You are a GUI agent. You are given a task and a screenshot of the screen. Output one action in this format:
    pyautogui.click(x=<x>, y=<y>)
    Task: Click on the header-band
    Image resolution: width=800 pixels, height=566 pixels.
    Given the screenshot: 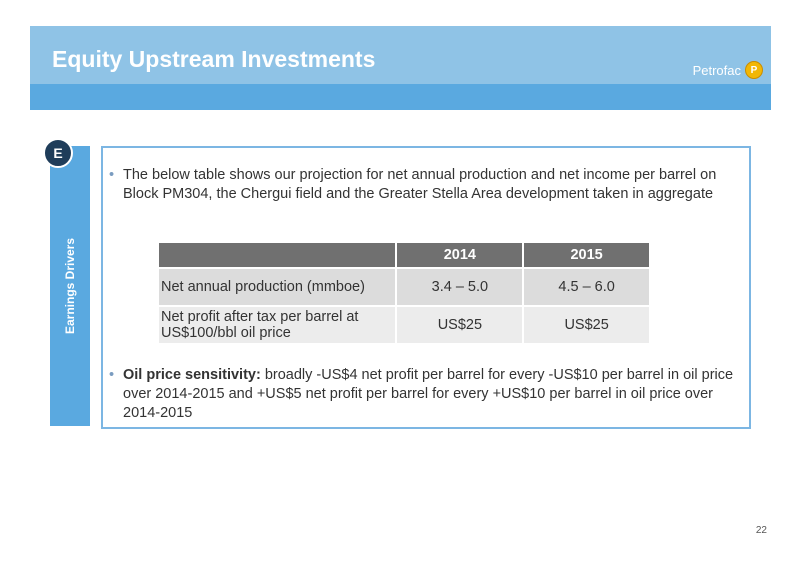 What is the action you would take?
    pyautogui.click(x=400, y=97)
    